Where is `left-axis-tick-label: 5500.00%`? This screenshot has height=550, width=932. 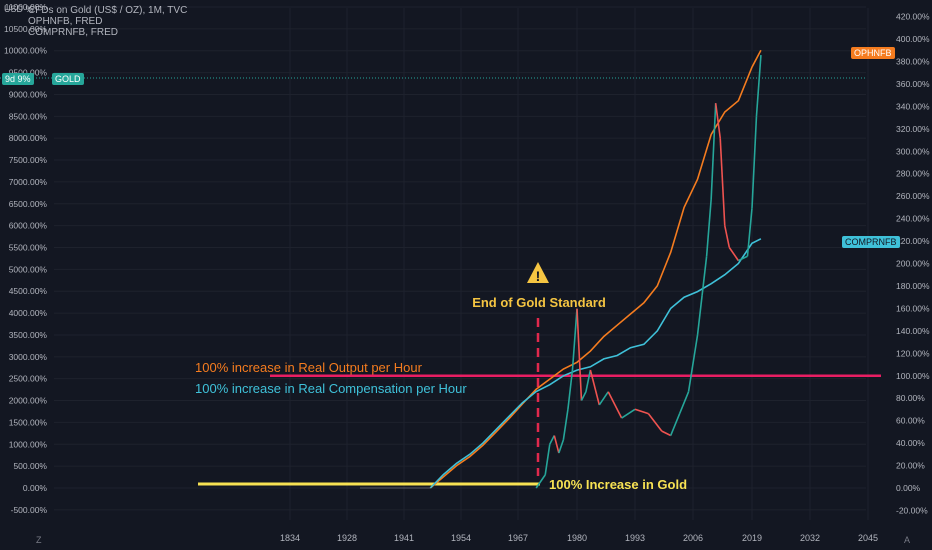 left-axis-tick-label: 5500.00% is located at coordinates (28, 248).